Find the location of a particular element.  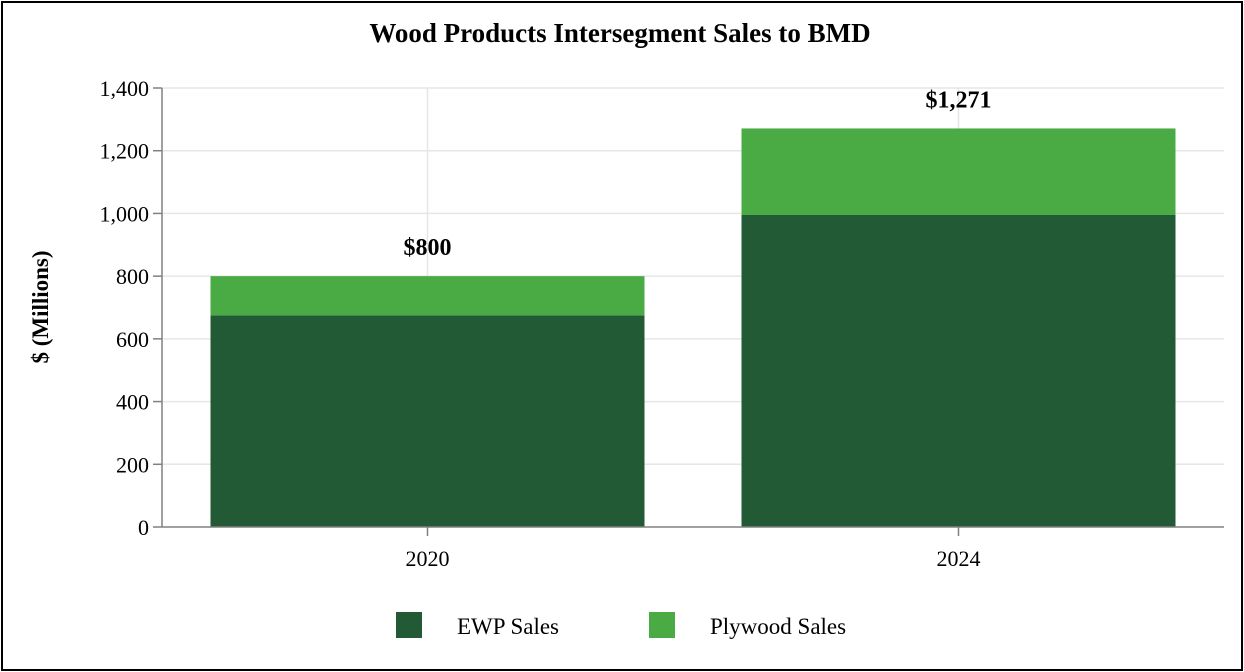

legend: EWP Sales Plywood Sales is located at coordinates (621, 625).